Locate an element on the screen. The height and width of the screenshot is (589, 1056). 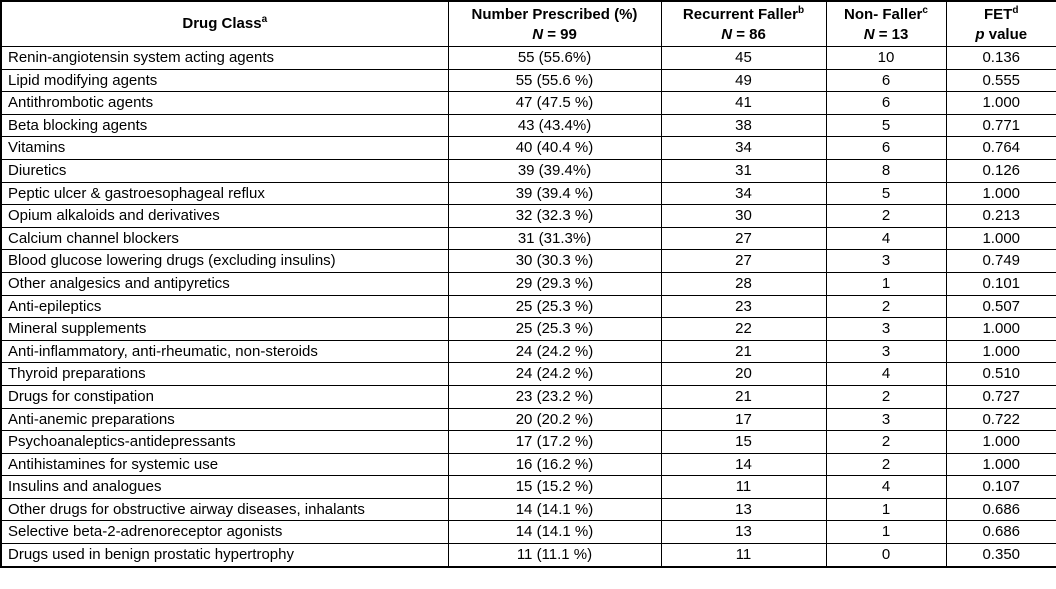
cell-recurrent-faller: 38 is located at coordinates (743, 125).